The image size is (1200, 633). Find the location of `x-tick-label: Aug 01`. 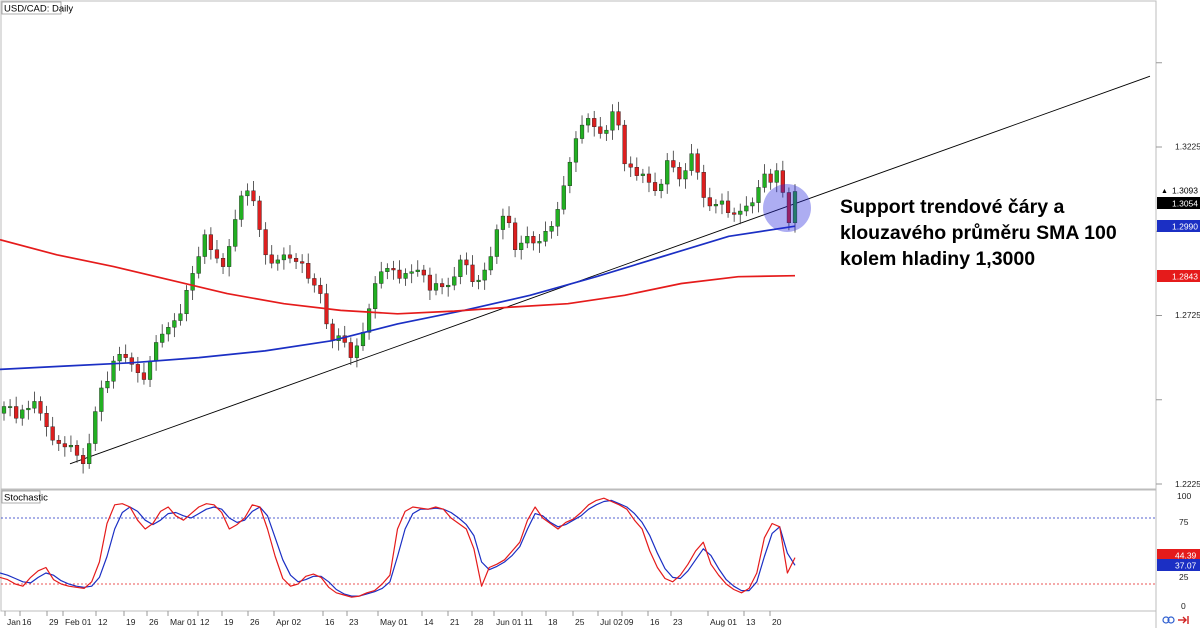

x-tick-label: Aug 01 is located at coordinates (723, 622).